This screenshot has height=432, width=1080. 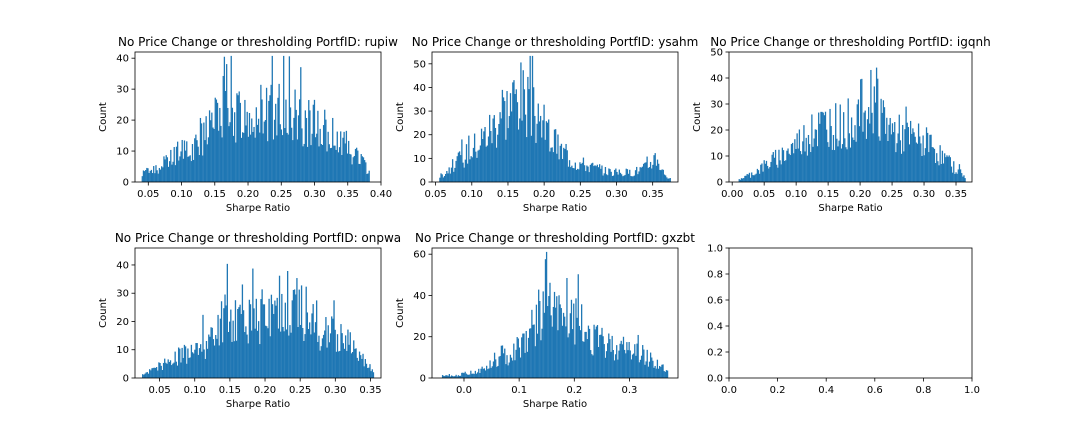 I want to click on subplot-6: 0.0 0.2 0.4 0.6 0.8 1.0 0.0 0.2 0.4 0.6 0.8 1.0, so click(x=843, y=320).